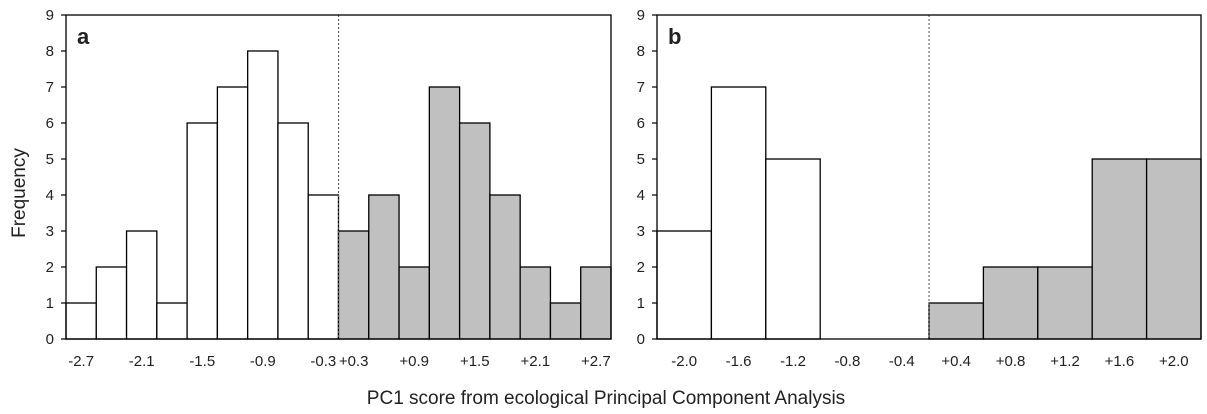 This screenshot has width=1207, height=414. I want to click on x-tick-label: +1.2, so click(1065, 361).